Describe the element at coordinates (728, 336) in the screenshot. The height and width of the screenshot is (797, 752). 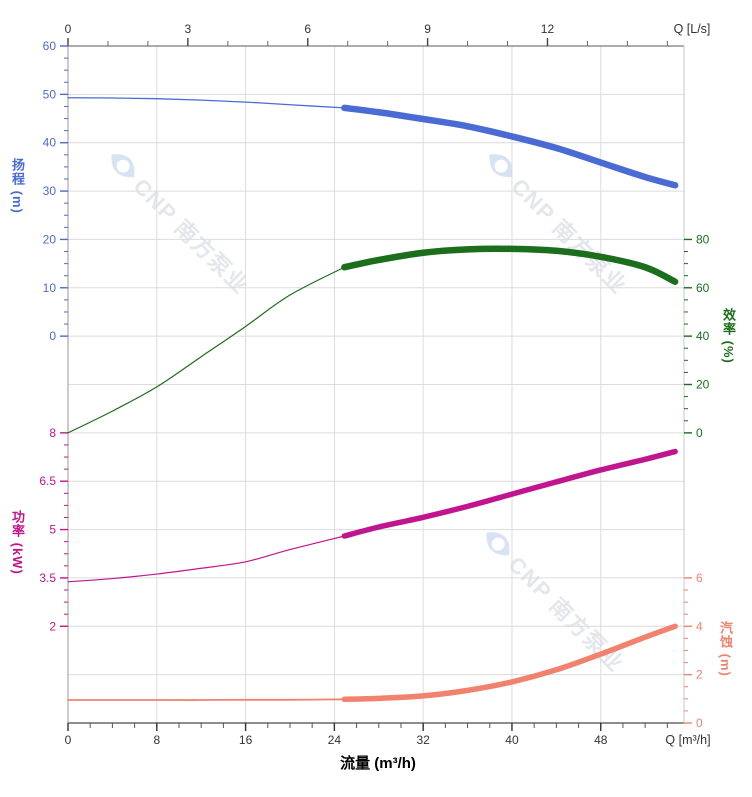
I see `efficiency-axis-title: 效率 (%)` at that location.